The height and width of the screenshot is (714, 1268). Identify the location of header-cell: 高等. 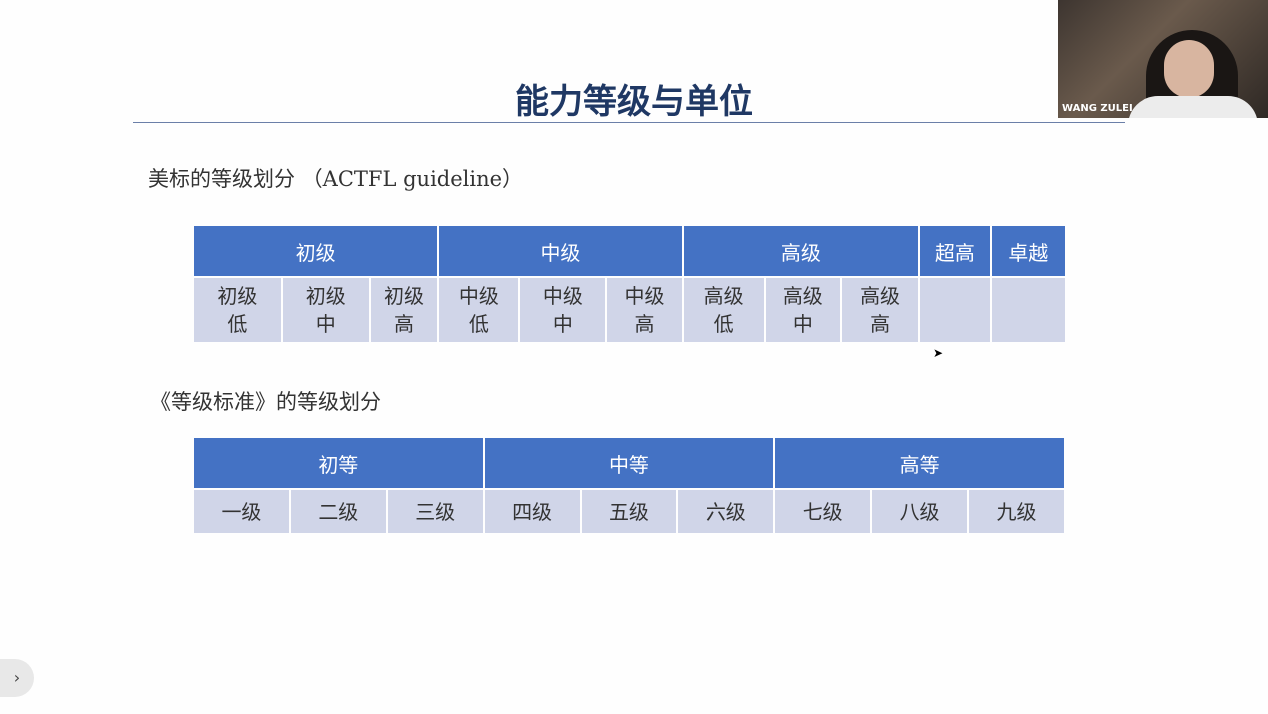
(919, 463).